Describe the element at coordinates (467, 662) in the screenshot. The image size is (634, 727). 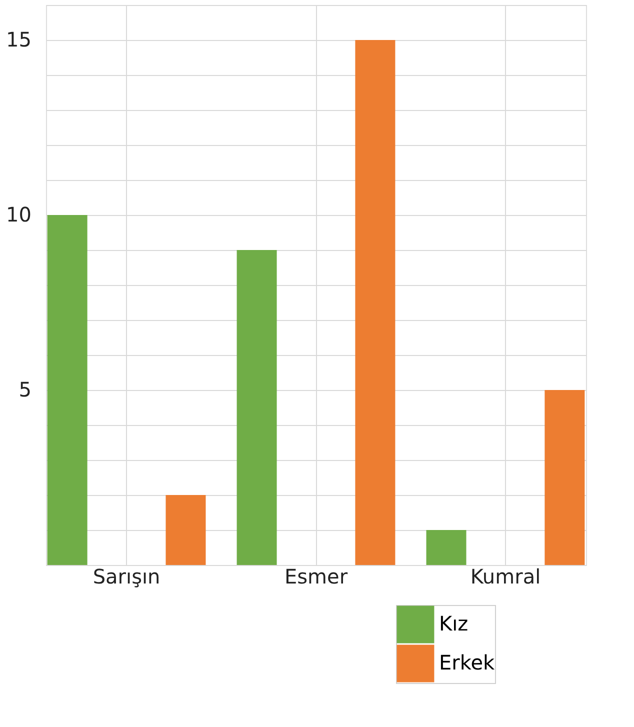
I see `legend-label: Erkek` at that location.